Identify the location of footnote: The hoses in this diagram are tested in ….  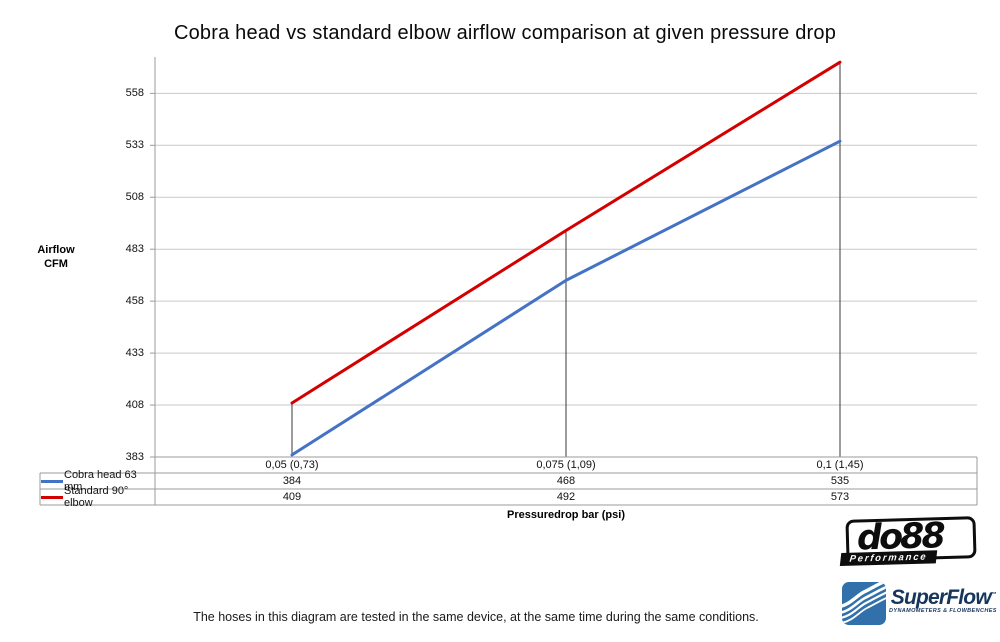
(476, 617).